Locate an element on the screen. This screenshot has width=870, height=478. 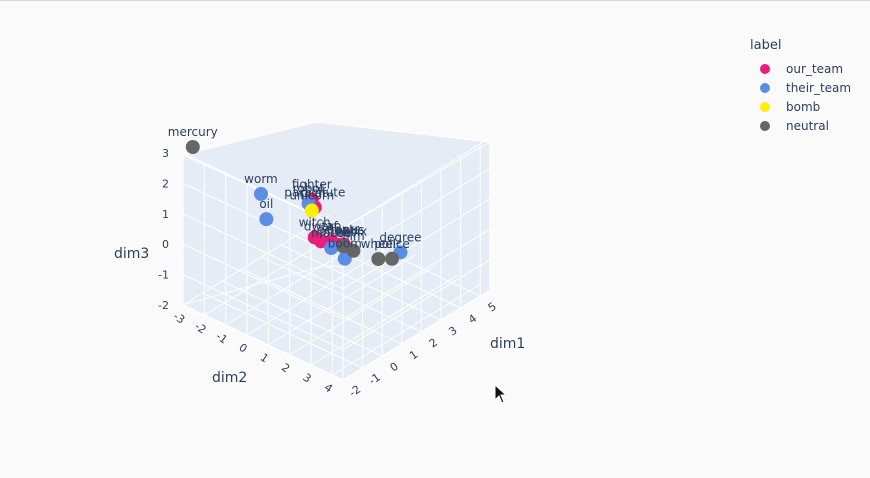
point-wheel is located at coordinates (378, 258).